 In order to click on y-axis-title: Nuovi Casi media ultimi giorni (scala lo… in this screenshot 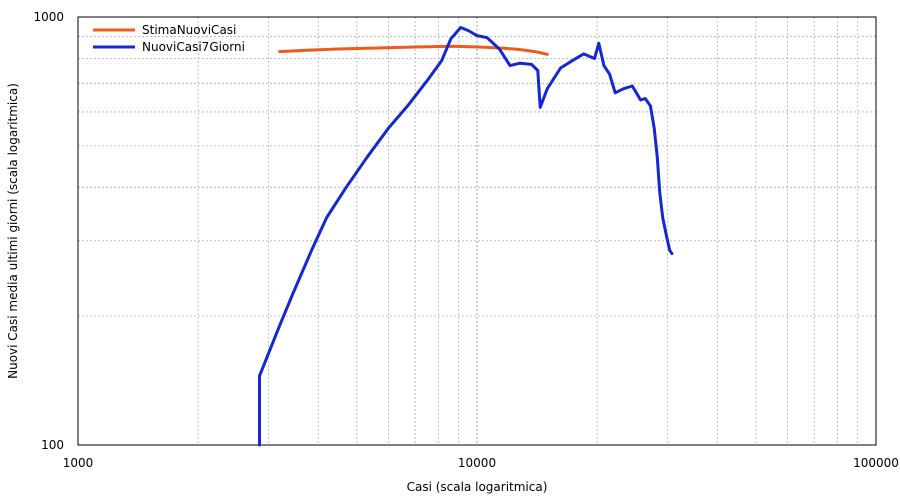, I will do `click(13, 231)`.